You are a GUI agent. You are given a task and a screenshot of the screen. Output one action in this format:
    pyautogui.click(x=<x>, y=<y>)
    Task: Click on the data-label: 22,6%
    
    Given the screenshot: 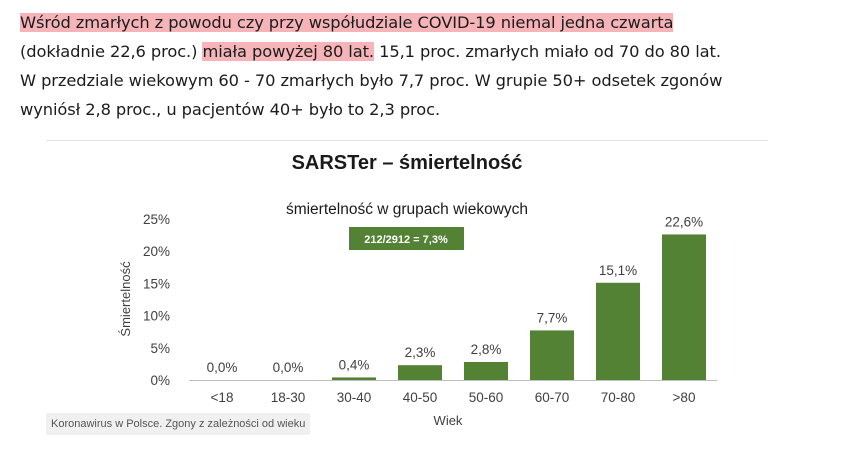 What is the action you would take?
    pyautogui.click(x=684, y=221)
    